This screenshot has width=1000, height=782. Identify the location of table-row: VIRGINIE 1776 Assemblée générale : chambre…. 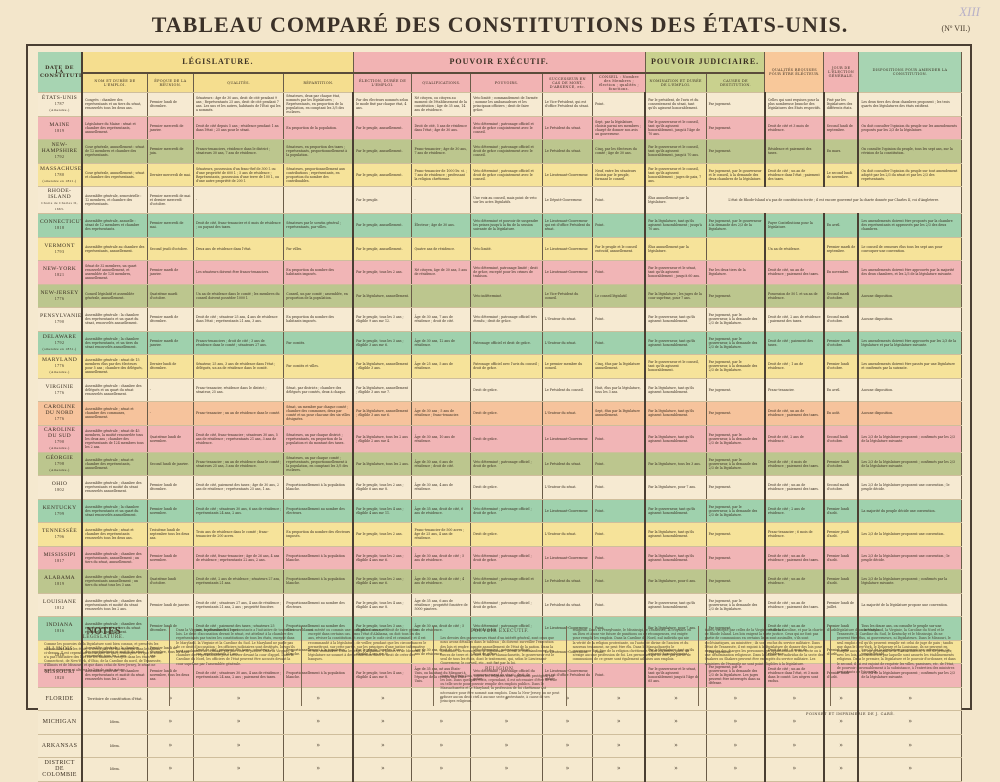
(500, 390).